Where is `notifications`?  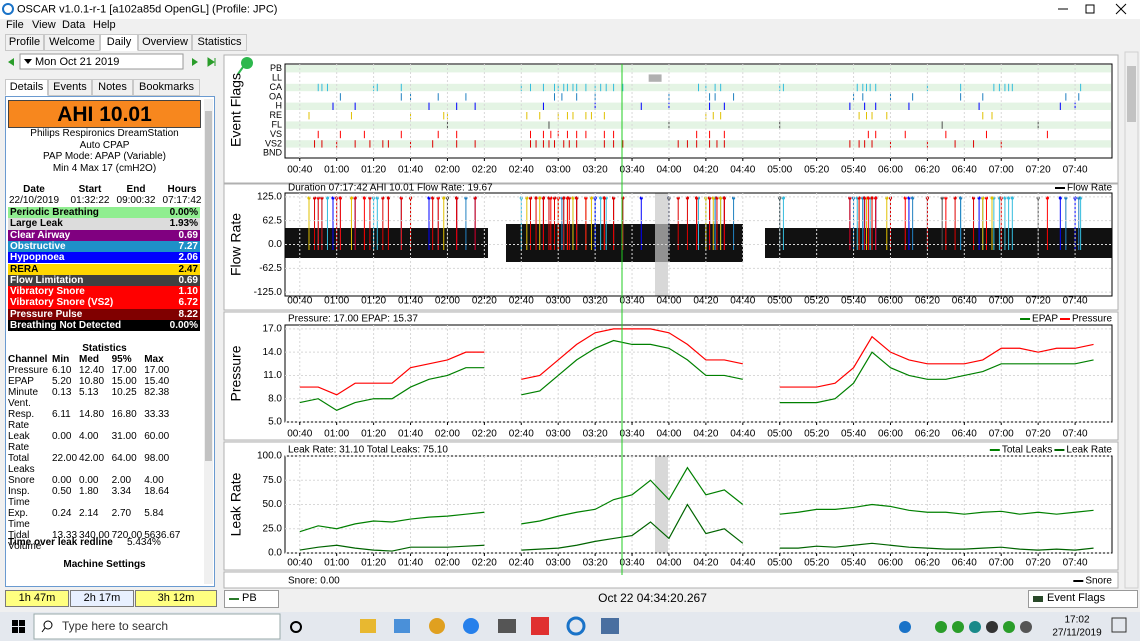 notifications is located at coordinates (1119, 625).